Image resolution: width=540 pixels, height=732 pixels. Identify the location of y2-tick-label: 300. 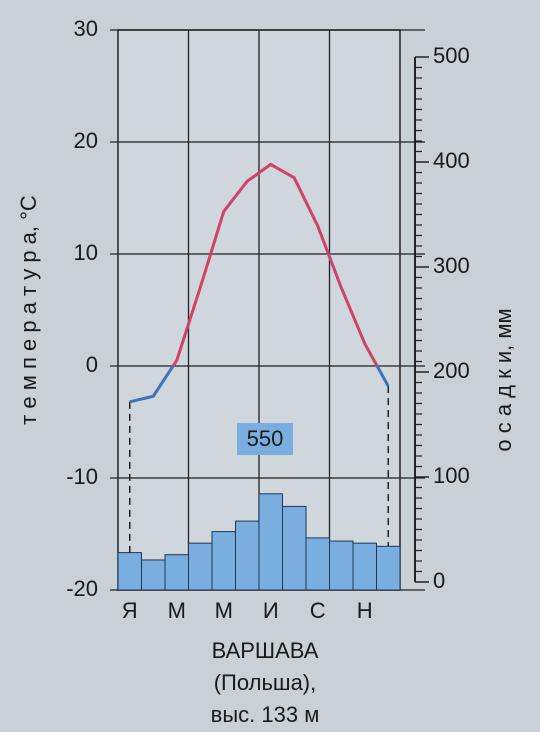
(451, 265).